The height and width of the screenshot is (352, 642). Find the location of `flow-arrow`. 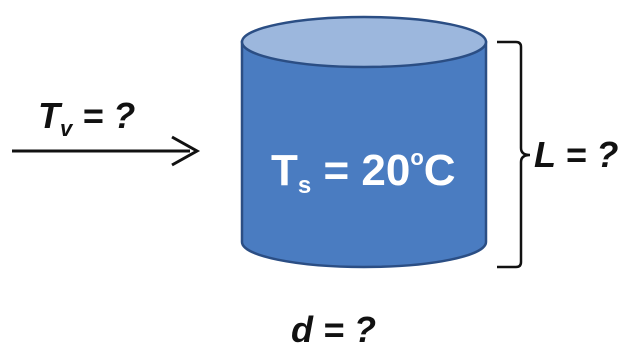

flow-arrow is located at coordinates (106, 151).